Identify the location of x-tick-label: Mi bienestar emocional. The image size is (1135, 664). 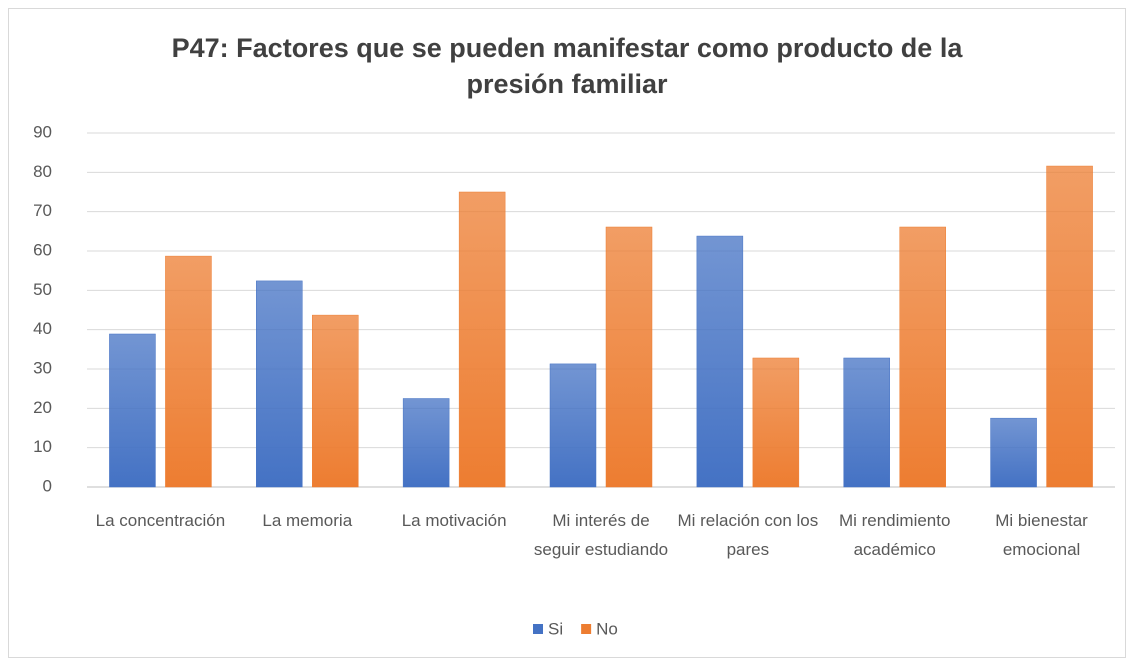
(1041, 535).